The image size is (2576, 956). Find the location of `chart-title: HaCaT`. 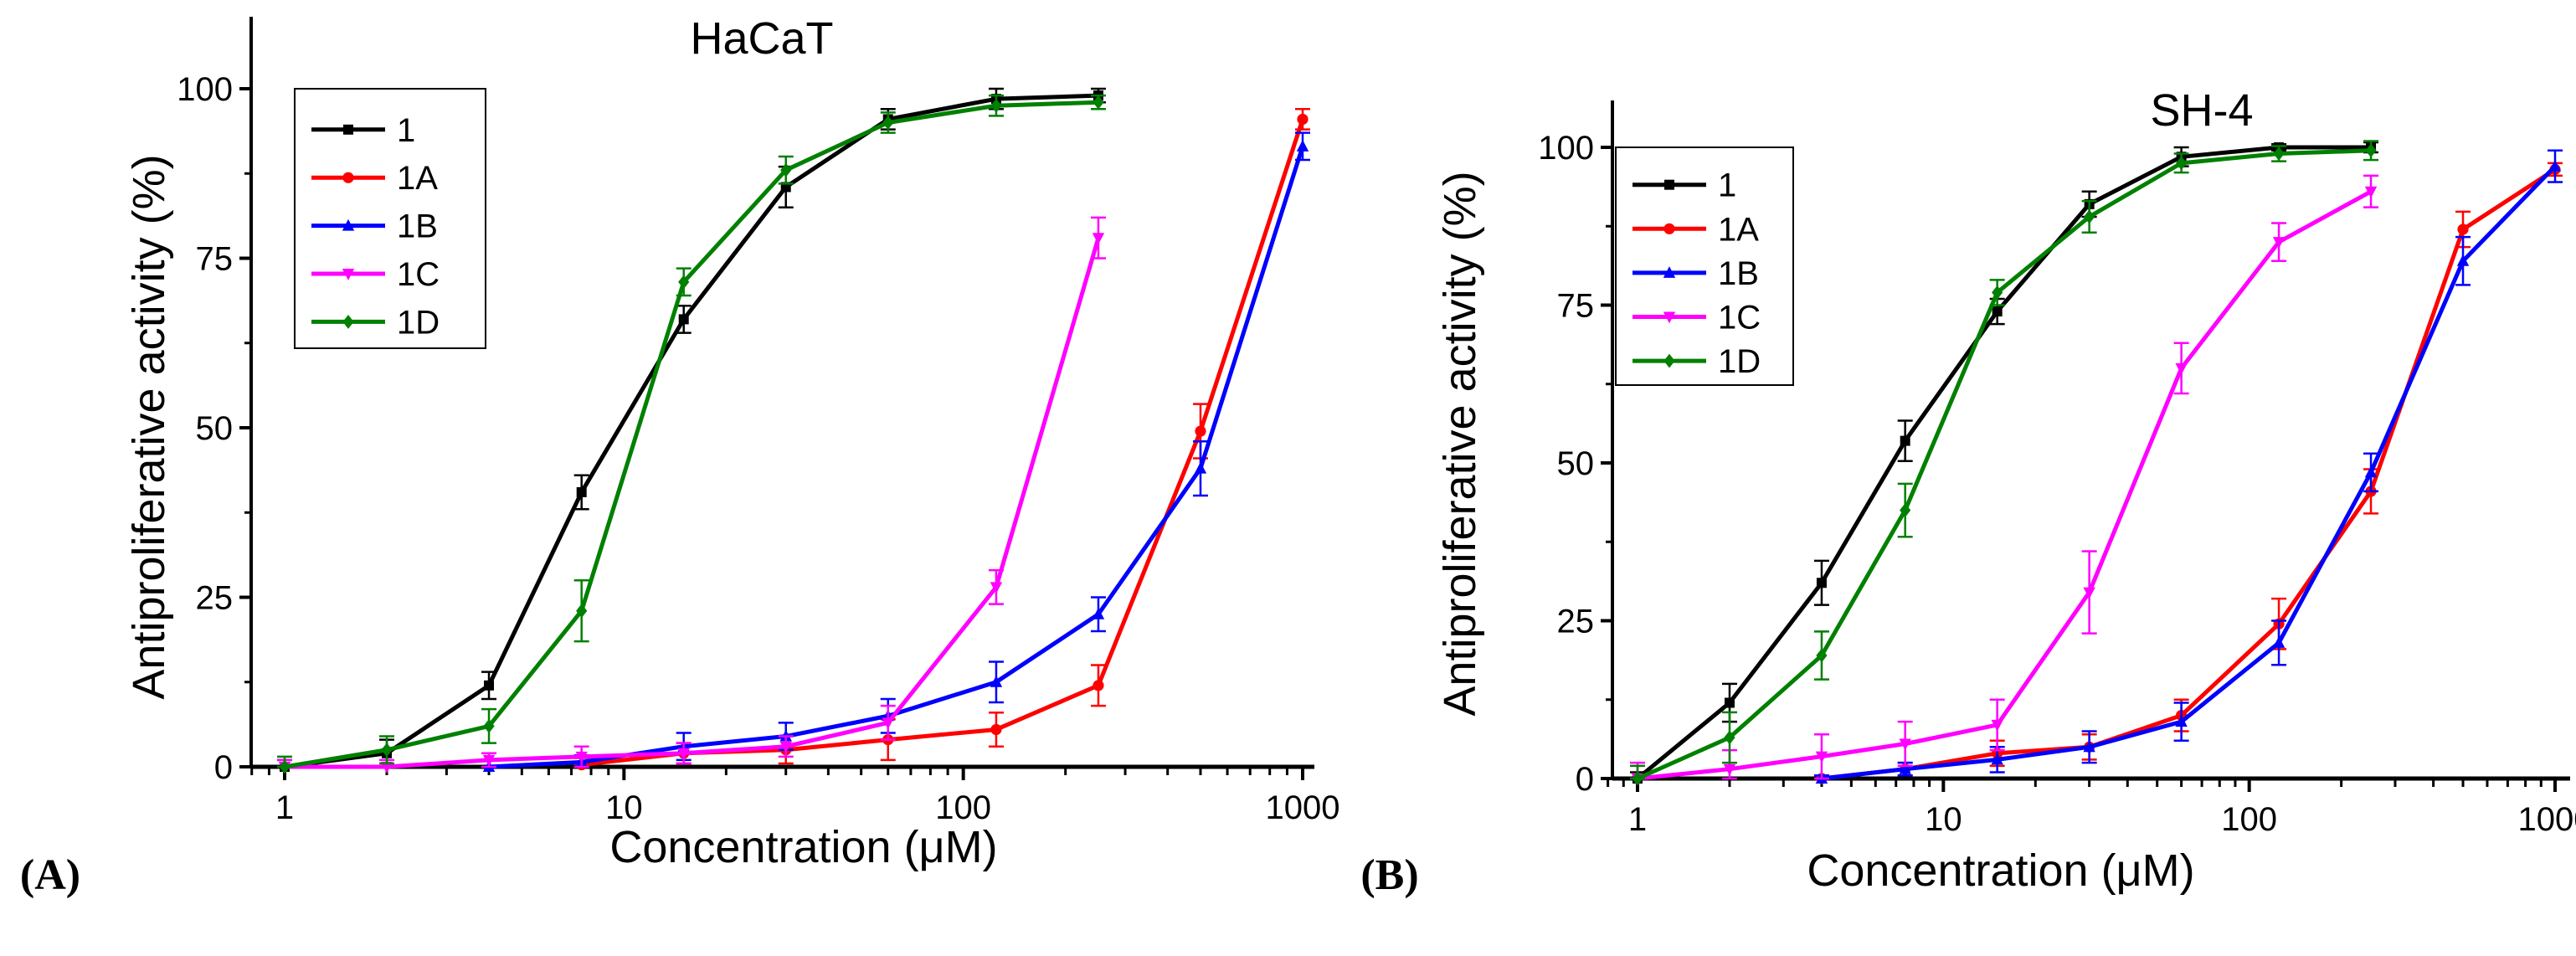

chart-title: HaCaT is located at coordinates (761, 38).